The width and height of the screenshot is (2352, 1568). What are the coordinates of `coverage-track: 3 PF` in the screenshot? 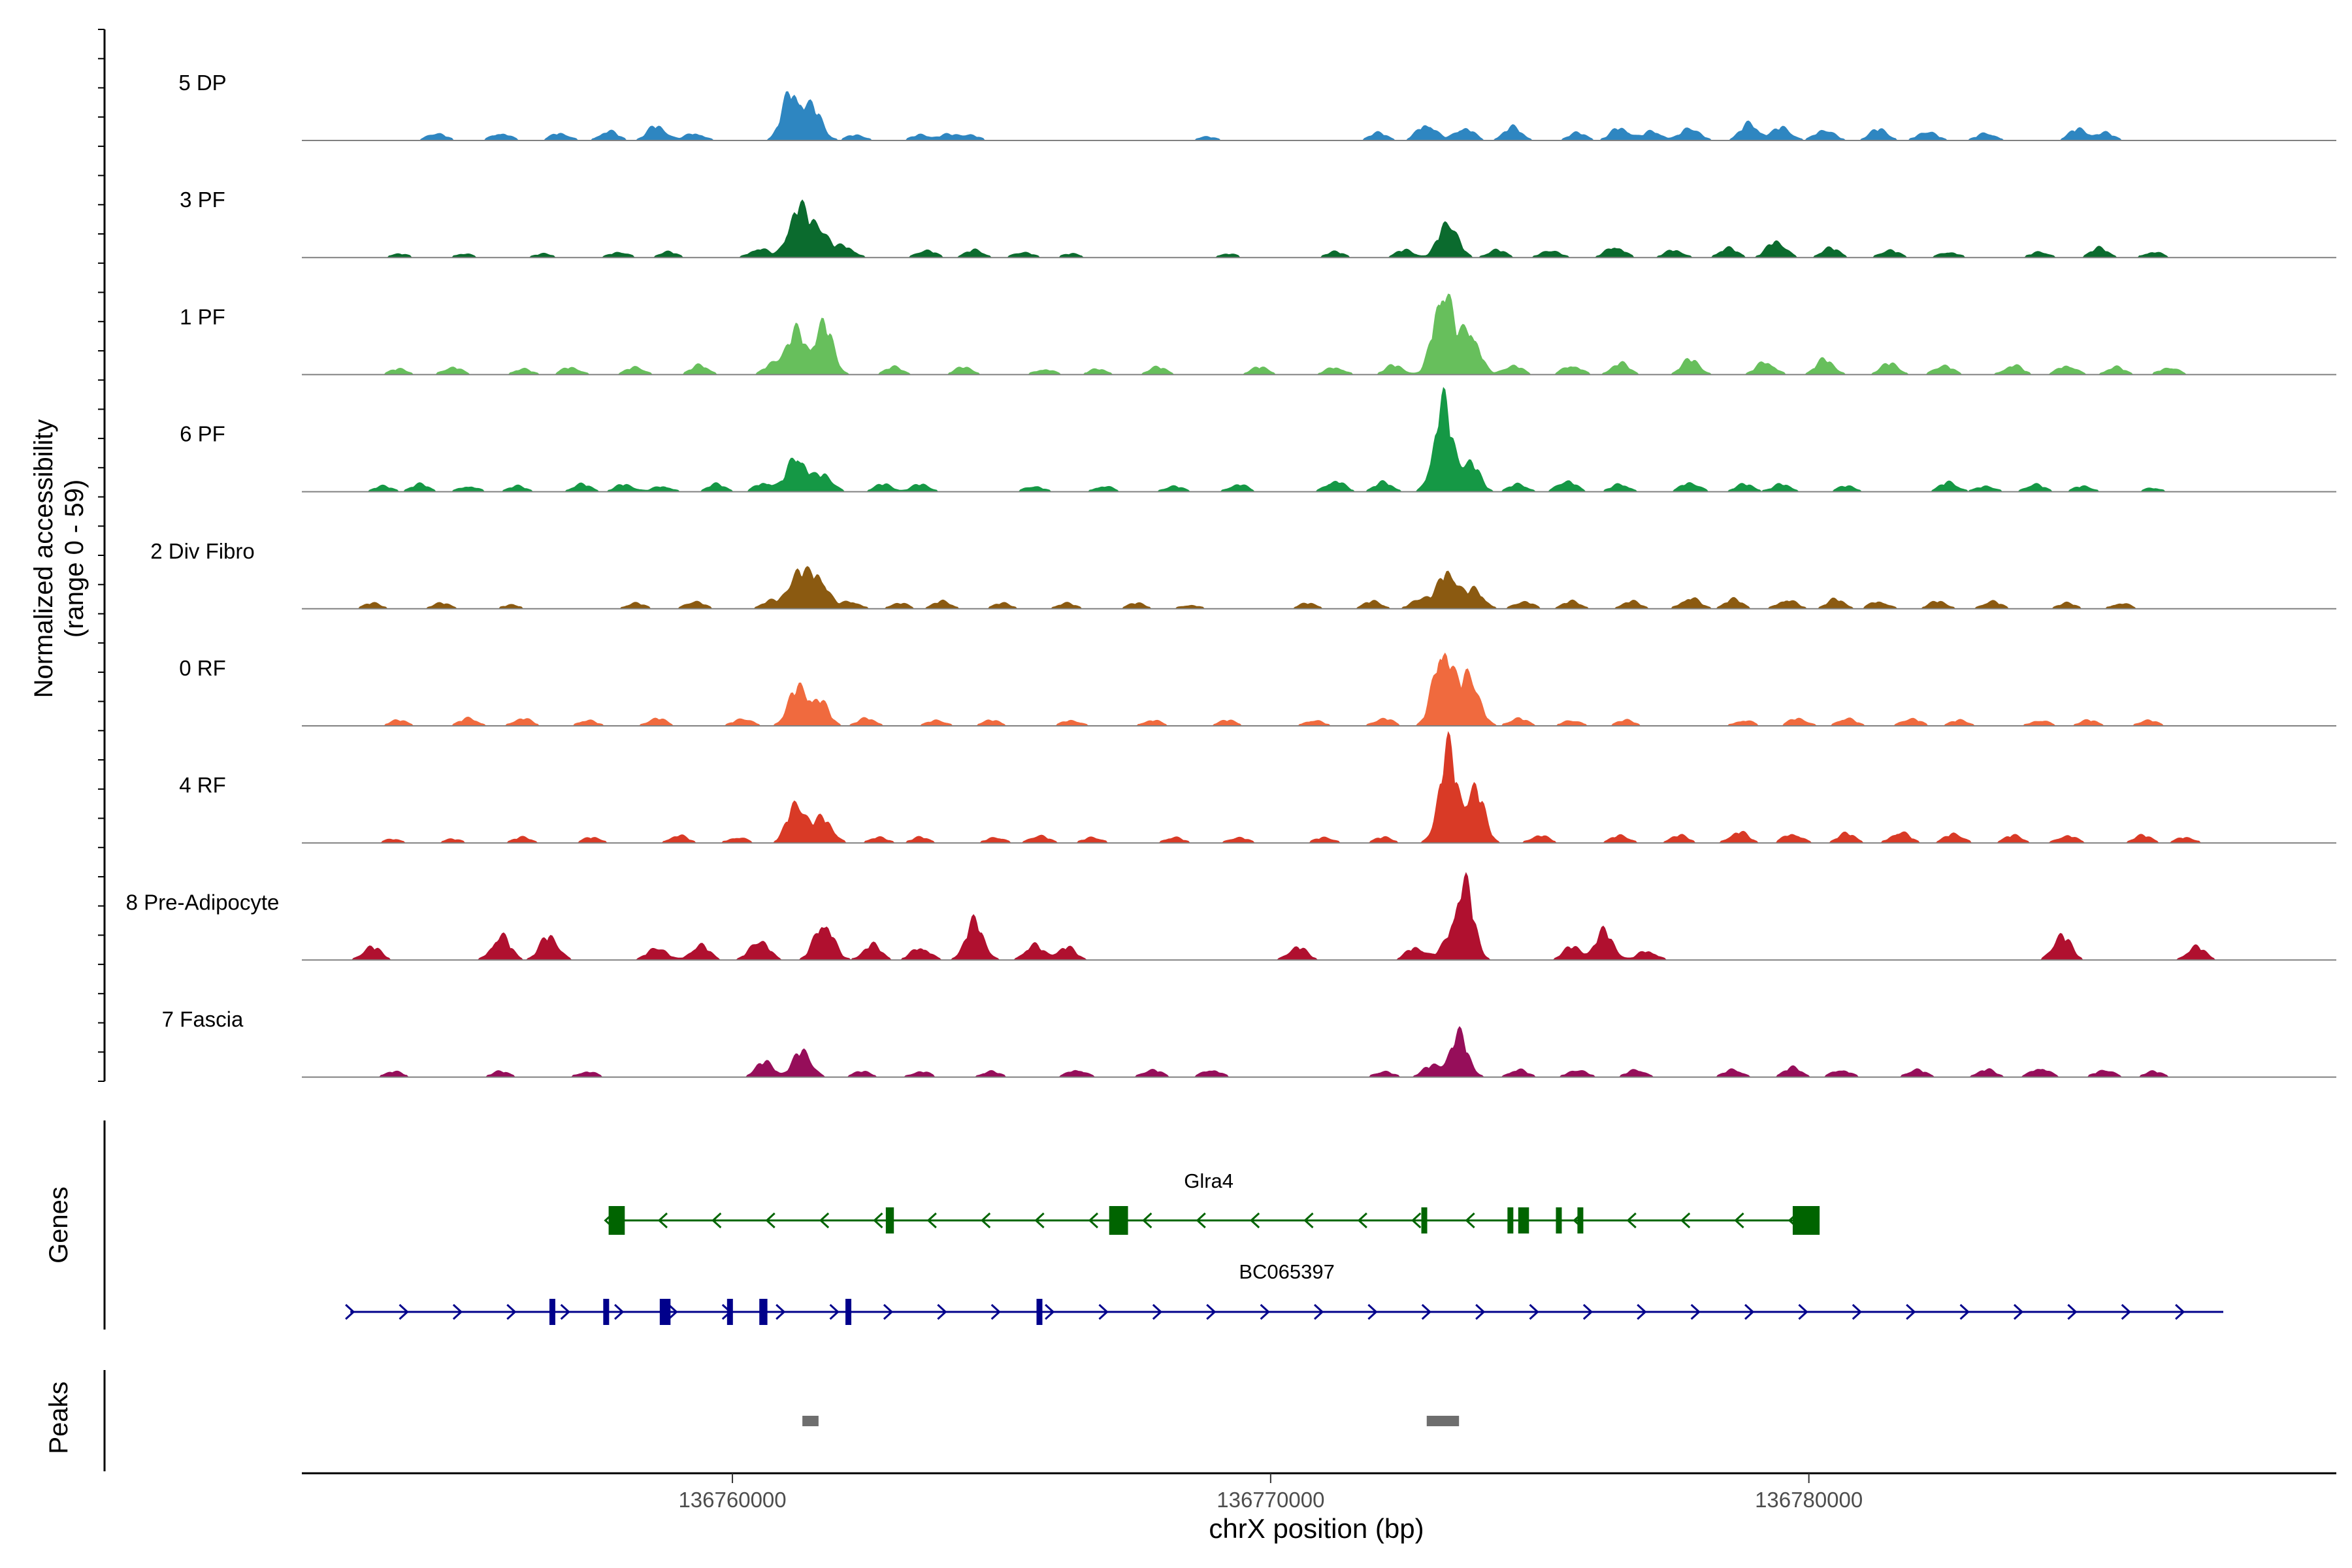 It's located at (1258, 223).